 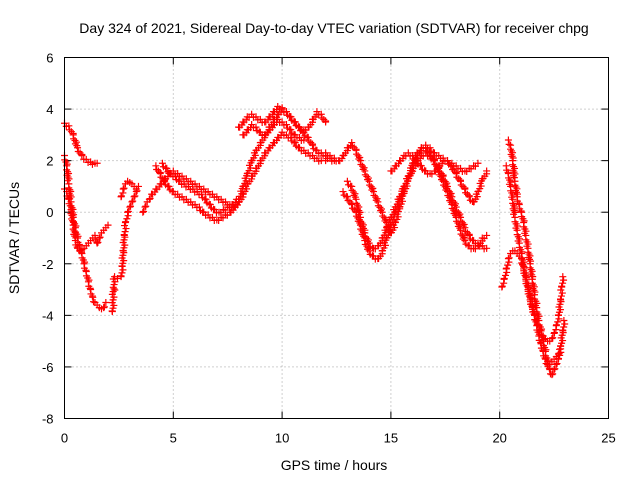 I want to click on y-tick-label: 2, so click(x=49, y=161).